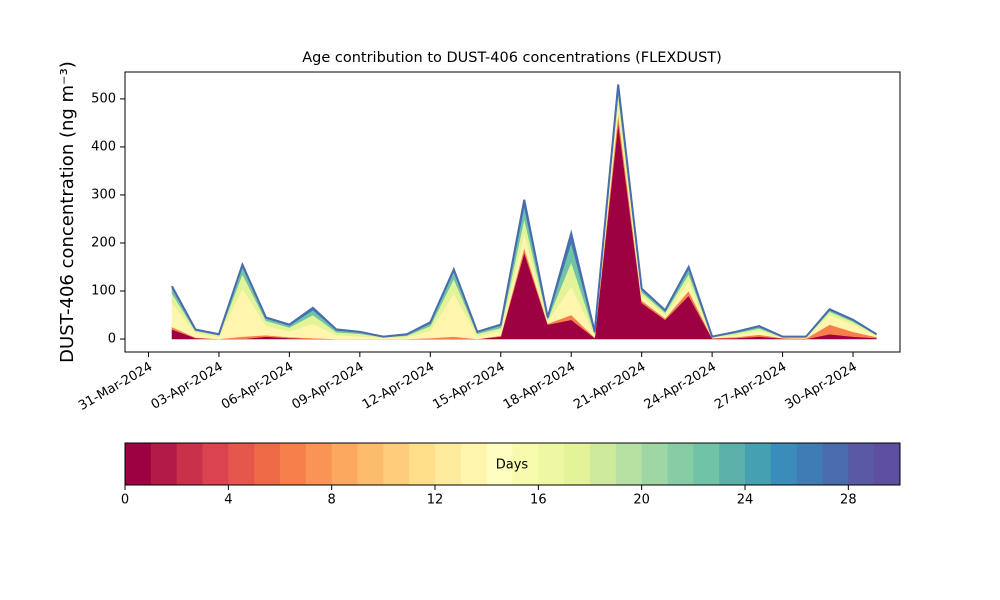 This screenshot has height=600, width=1000. I want to click on colorbar-tick-label: 4, so click(228, 500).